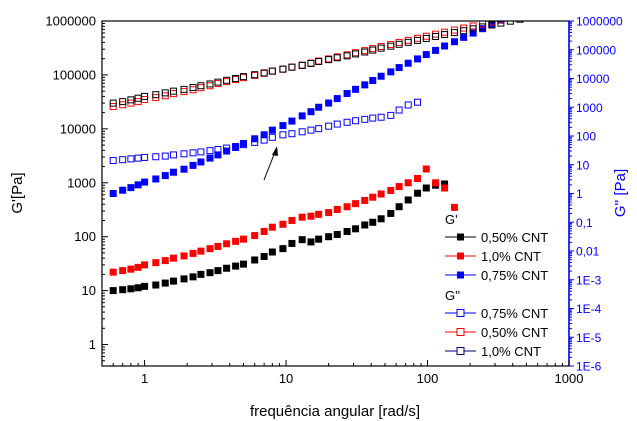 Image resolution: width=637 pixels, height=421 pixels. I want to click on legend-label: 0,50% CNT, so click(514, 237).